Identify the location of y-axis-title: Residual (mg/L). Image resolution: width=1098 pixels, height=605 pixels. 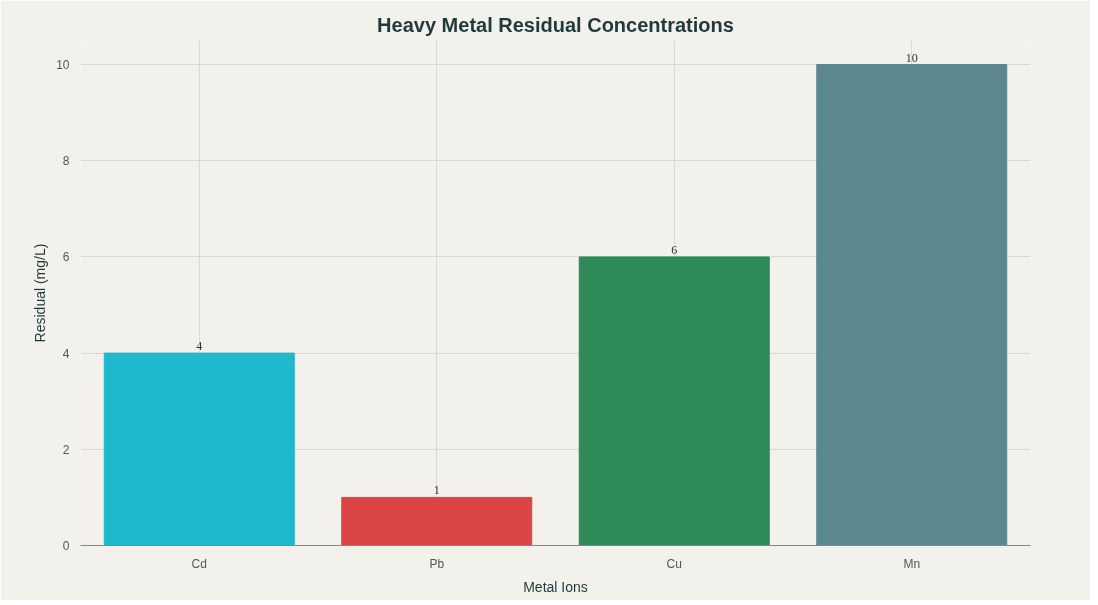
(40, 293).